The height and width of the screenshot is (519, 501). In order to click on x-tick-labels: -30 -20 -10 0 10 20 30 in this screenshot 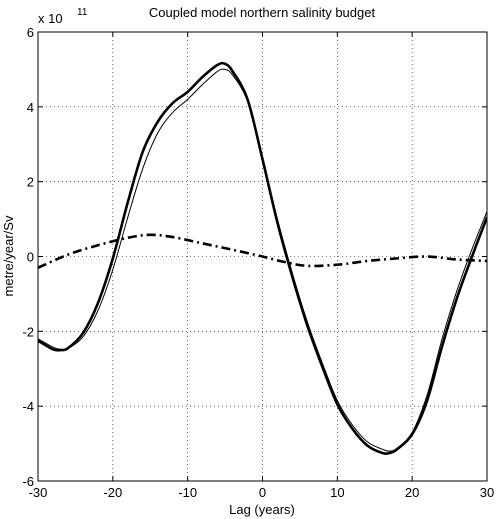, I will do `click(262, 492)`.